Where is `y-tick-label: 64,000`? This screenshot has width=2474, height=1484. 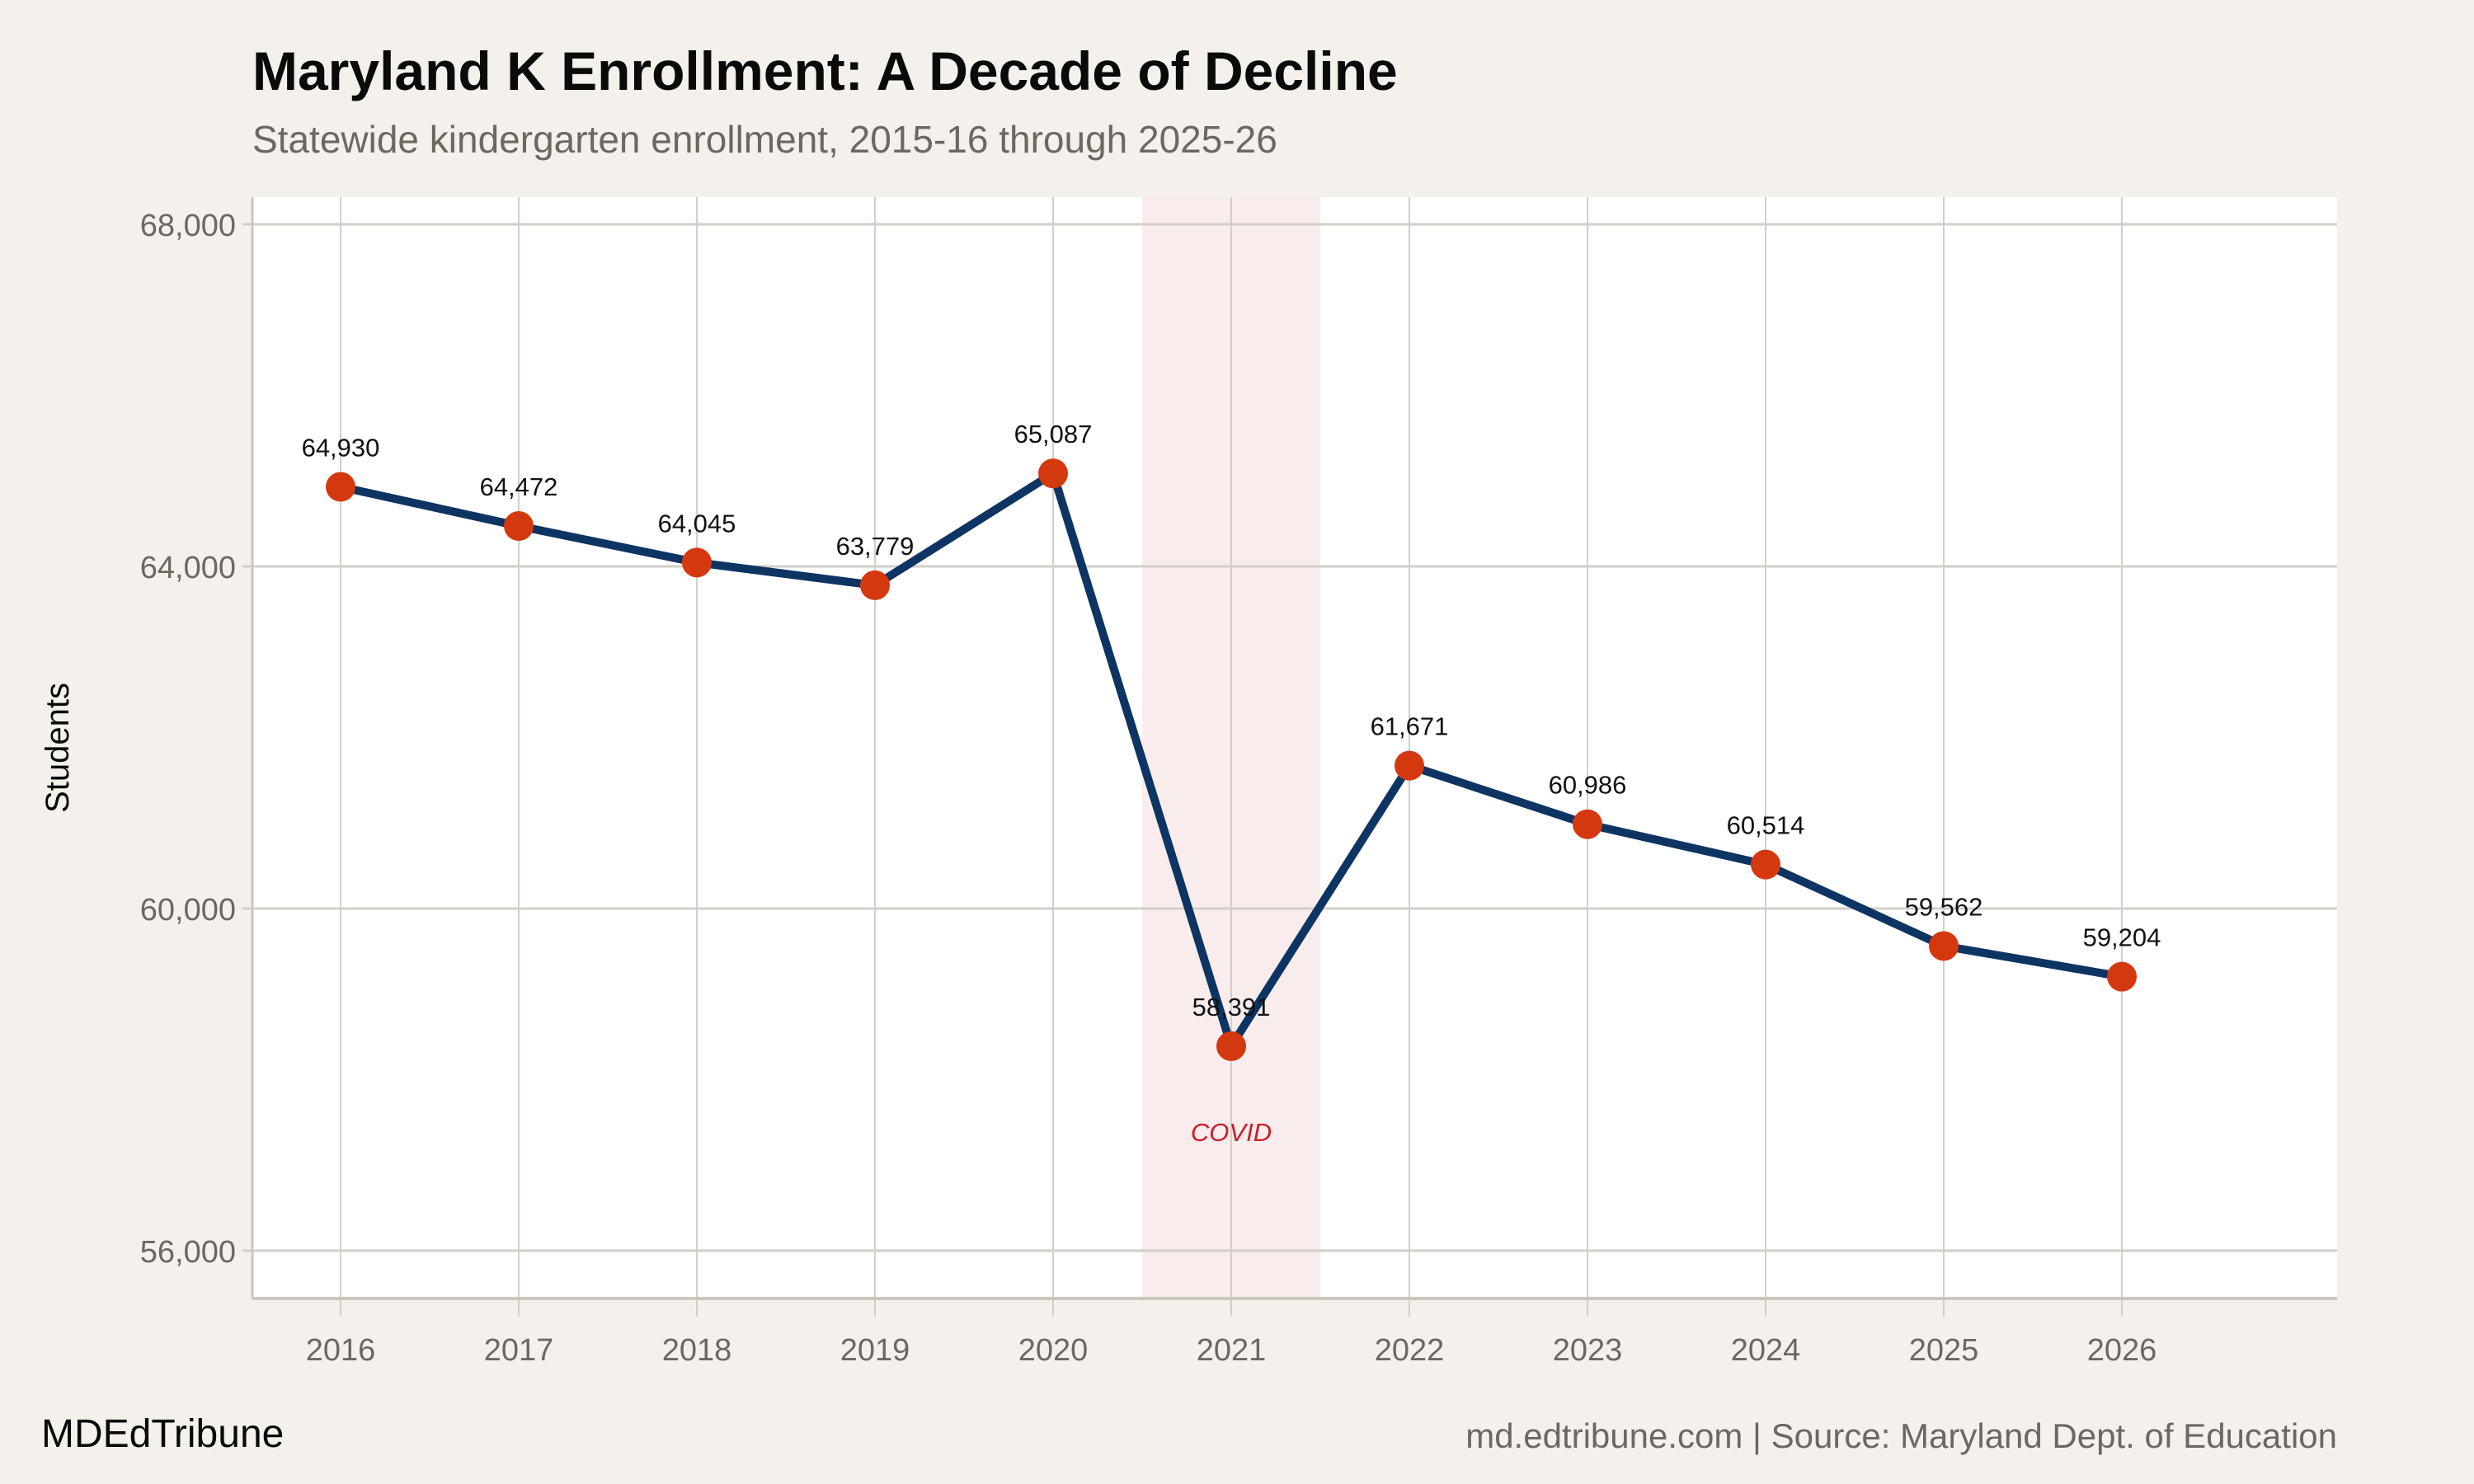
y-tick-label: 64,000 is located at coordinates (188, 568).